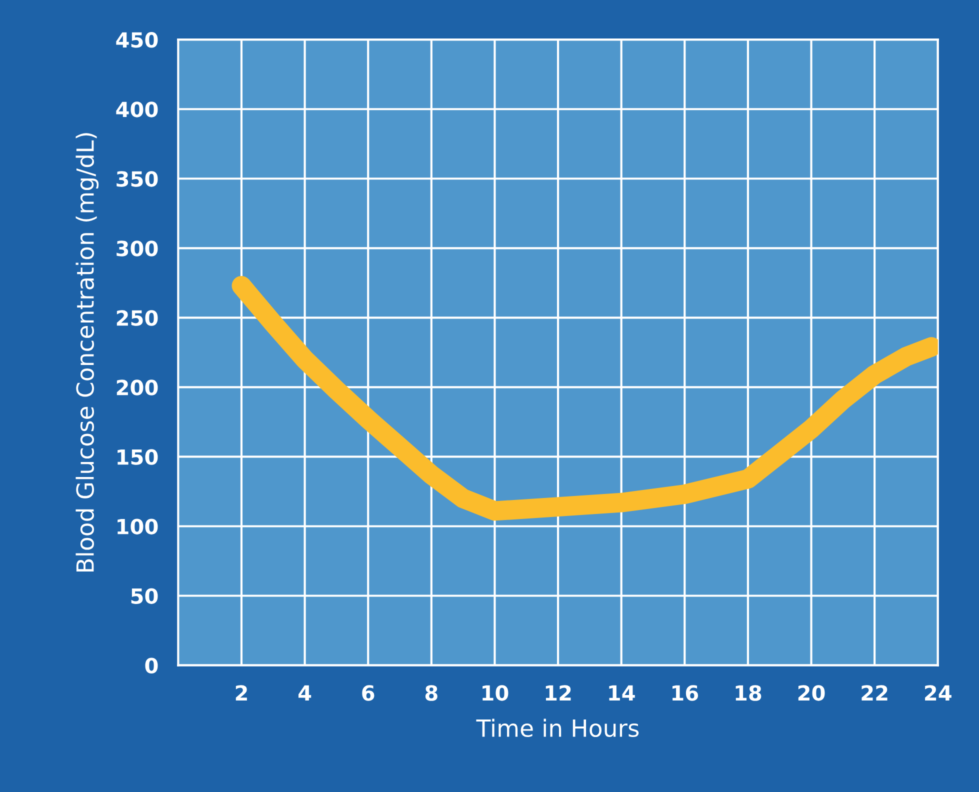 This screenshot has width=979, height=792. I want to click on x-tick-label: 16, so click(685, 693).